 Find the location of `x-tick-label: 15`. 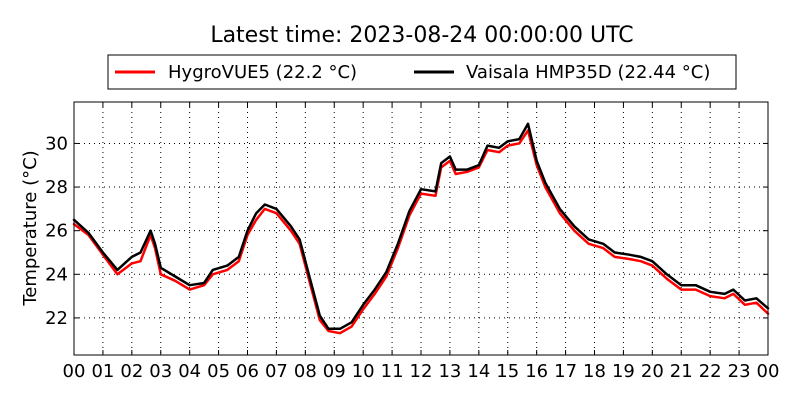

x-tick-label: 15 is located at coordinates (507, 371).